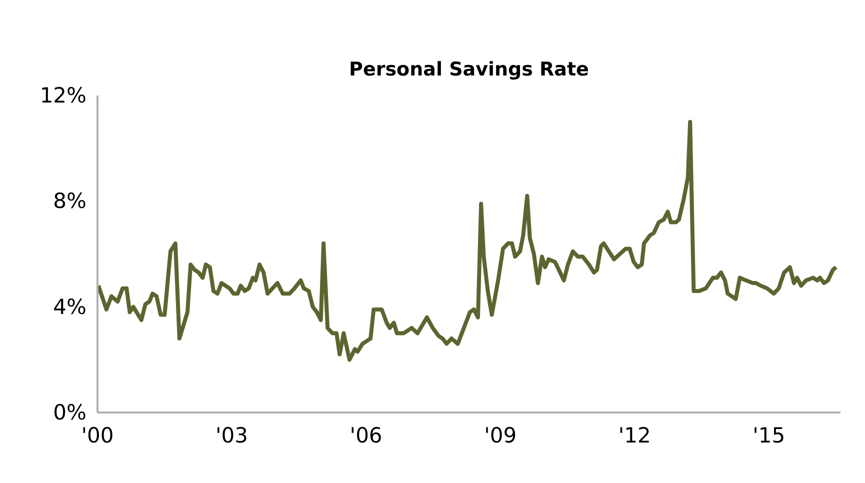 The height and width of the screenshot is (483, 865). I want to click on y-tick-label: 8%, so click(70, 201).